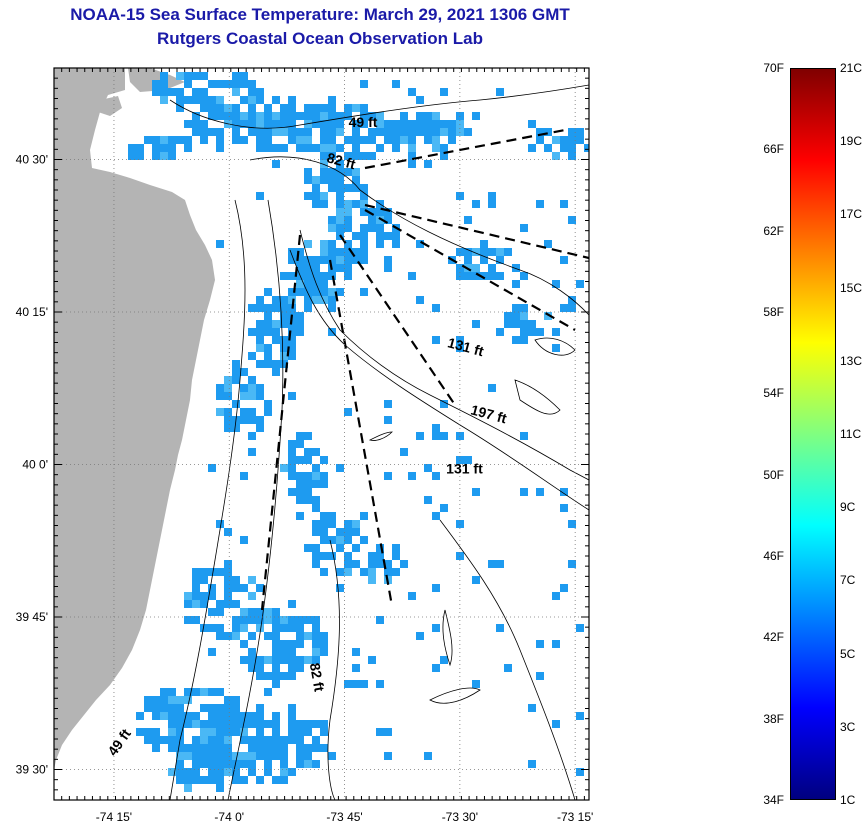 This screenshot has height=832, width=864. I want to click on land-staten-area, so click(110, 106).